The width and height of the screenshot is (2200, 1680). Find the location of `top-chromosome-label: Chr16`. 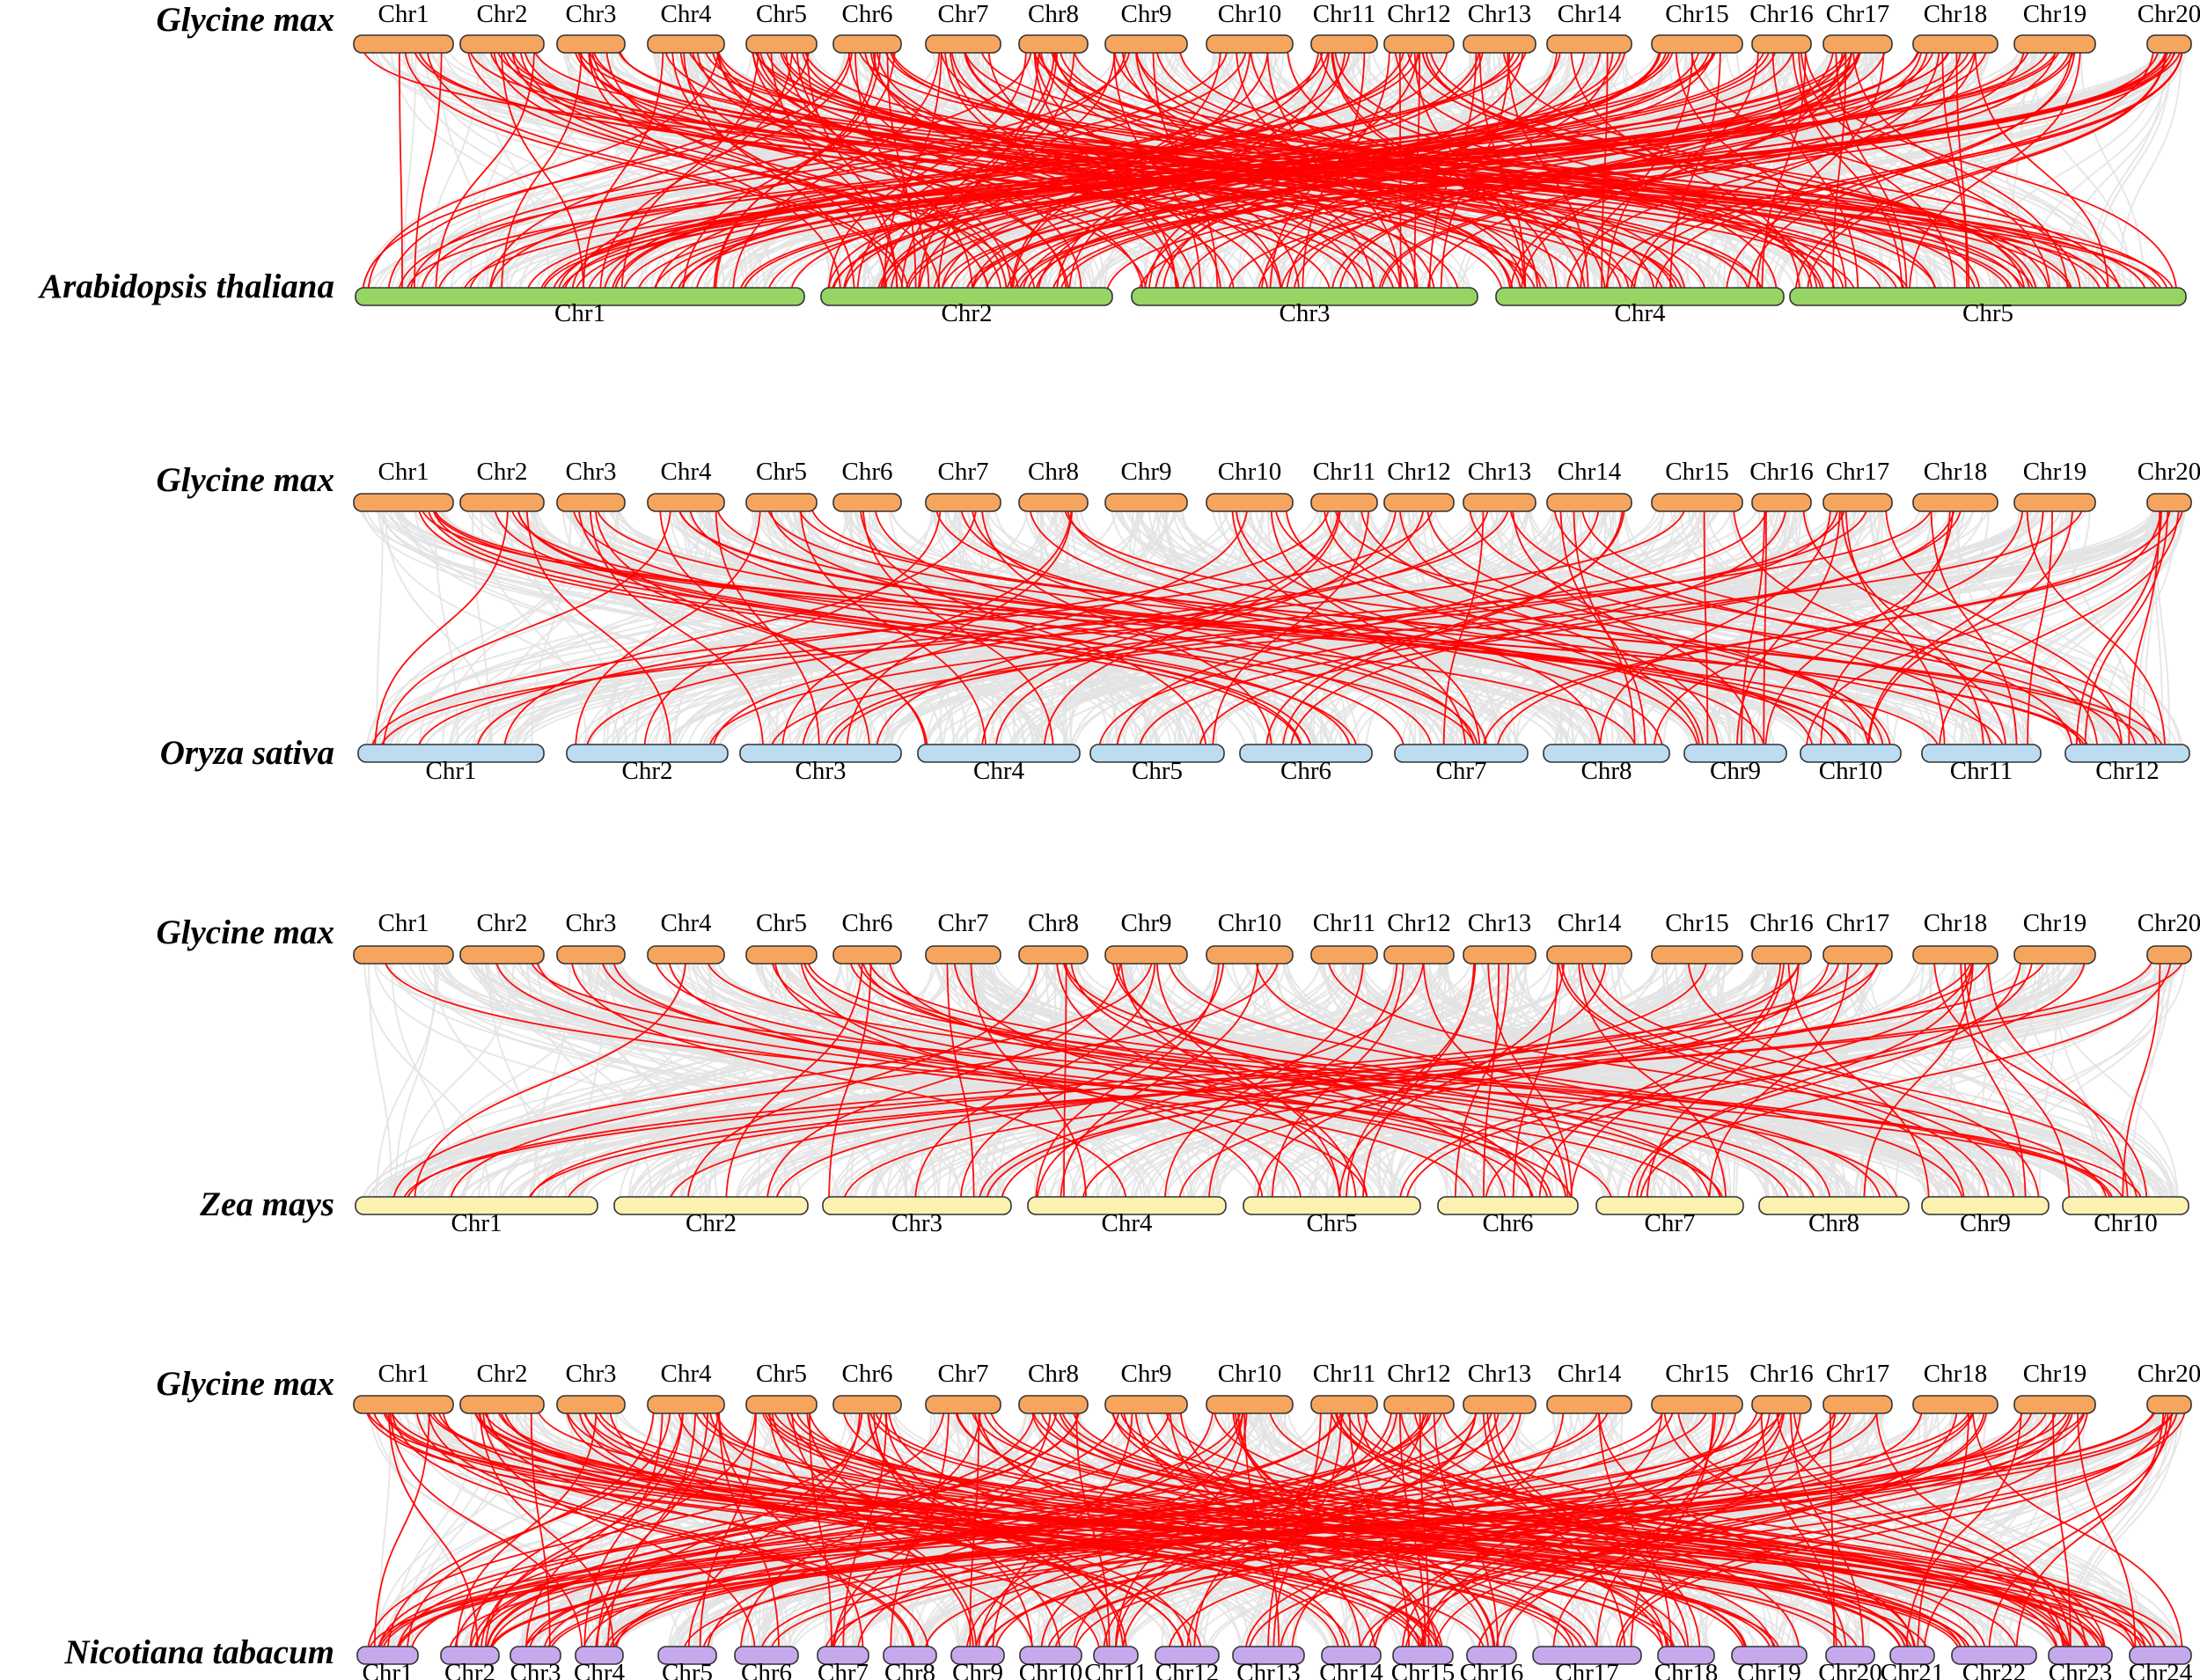

top-chromosome-label: Chr16 is located at coordinates (1782, 923).